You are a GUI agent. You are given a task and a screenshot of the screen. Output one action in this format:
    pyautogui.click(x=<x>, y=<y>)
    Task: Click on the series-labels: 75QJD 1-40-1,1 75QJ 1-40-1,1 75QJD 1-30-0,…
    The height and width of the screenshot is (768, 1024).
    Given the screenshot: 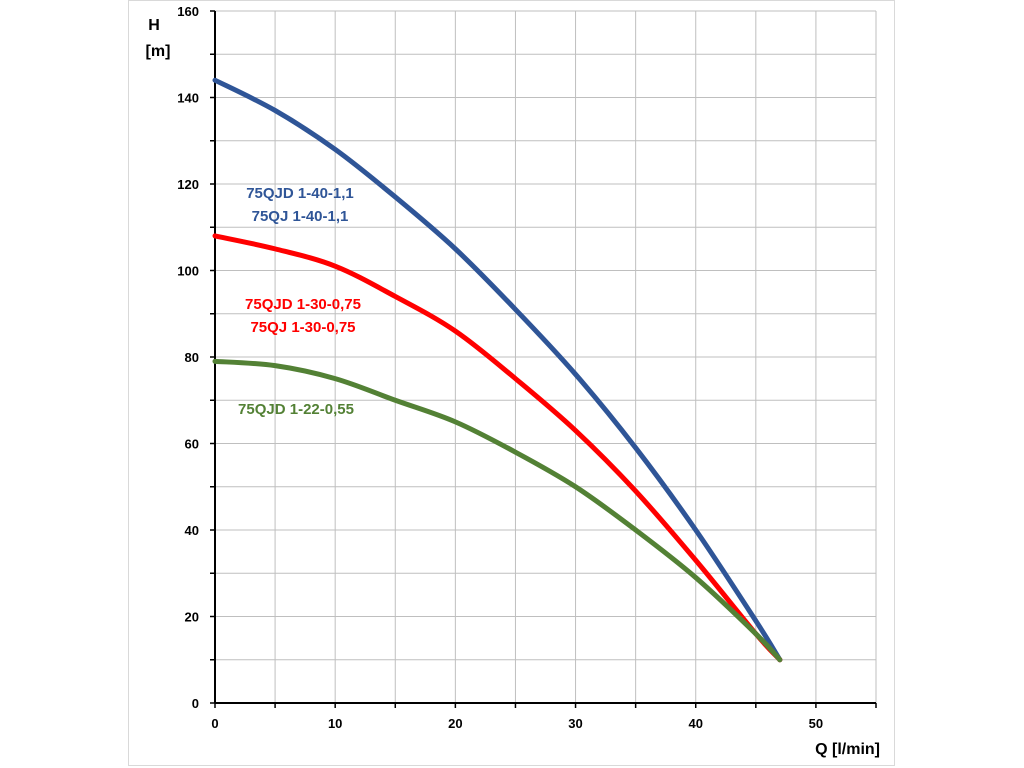 What is the action you would take?
    pyautogui.click(x=299, y=301)
    